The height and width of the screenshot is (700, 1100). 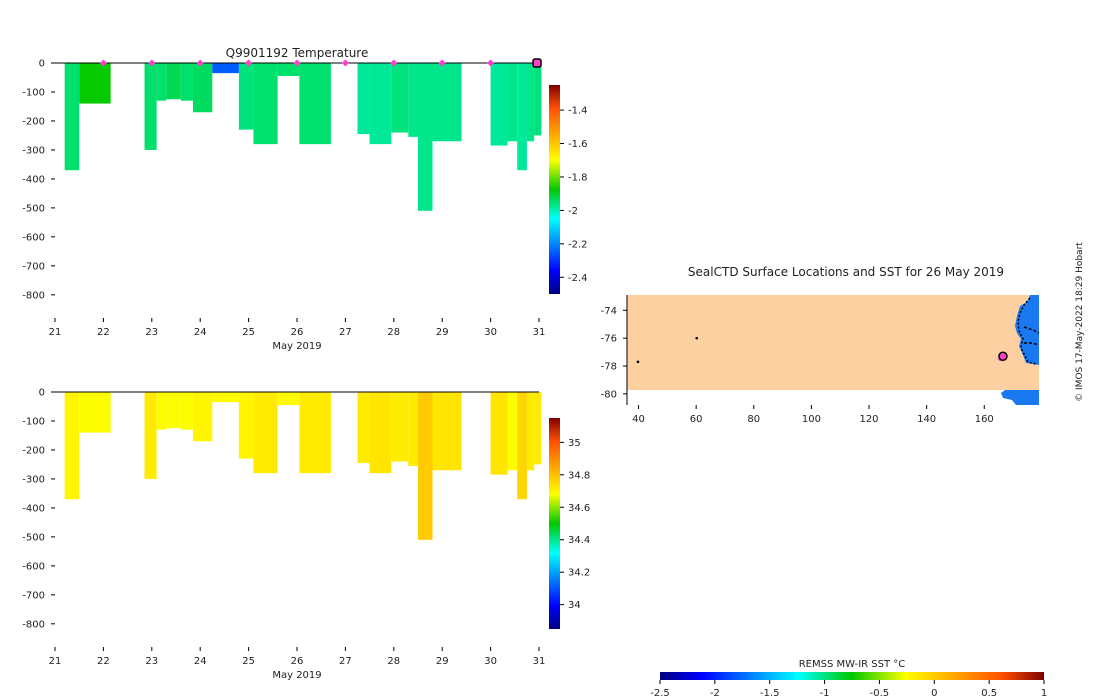 What do you see at coordinates (33, 92) in the screenshot?
I see `y-tick-label: -100` at bounding box center [33, 92].